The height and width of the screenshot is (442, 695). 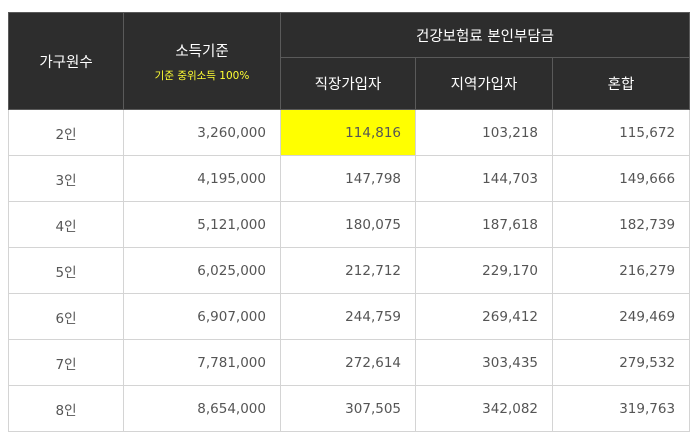 I want to click on table-row: 5인 6,025,000 212,712 229,170 216,279, so click(x=349, y=270).